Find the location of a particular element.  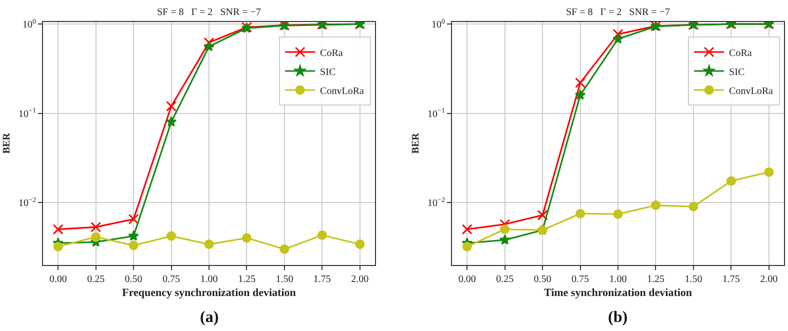

x-axis-title: Time synchronization deviation is located at coordinates (618, 293).